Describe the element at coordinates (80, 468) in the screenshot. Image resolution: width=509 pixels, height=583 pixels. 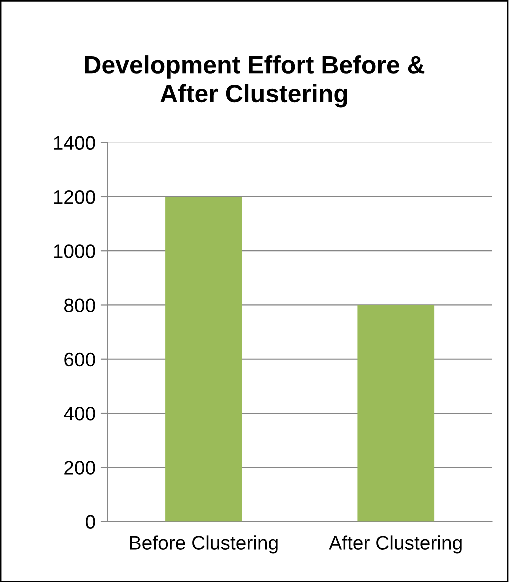
I see `y-tick-label: 200` at that location.